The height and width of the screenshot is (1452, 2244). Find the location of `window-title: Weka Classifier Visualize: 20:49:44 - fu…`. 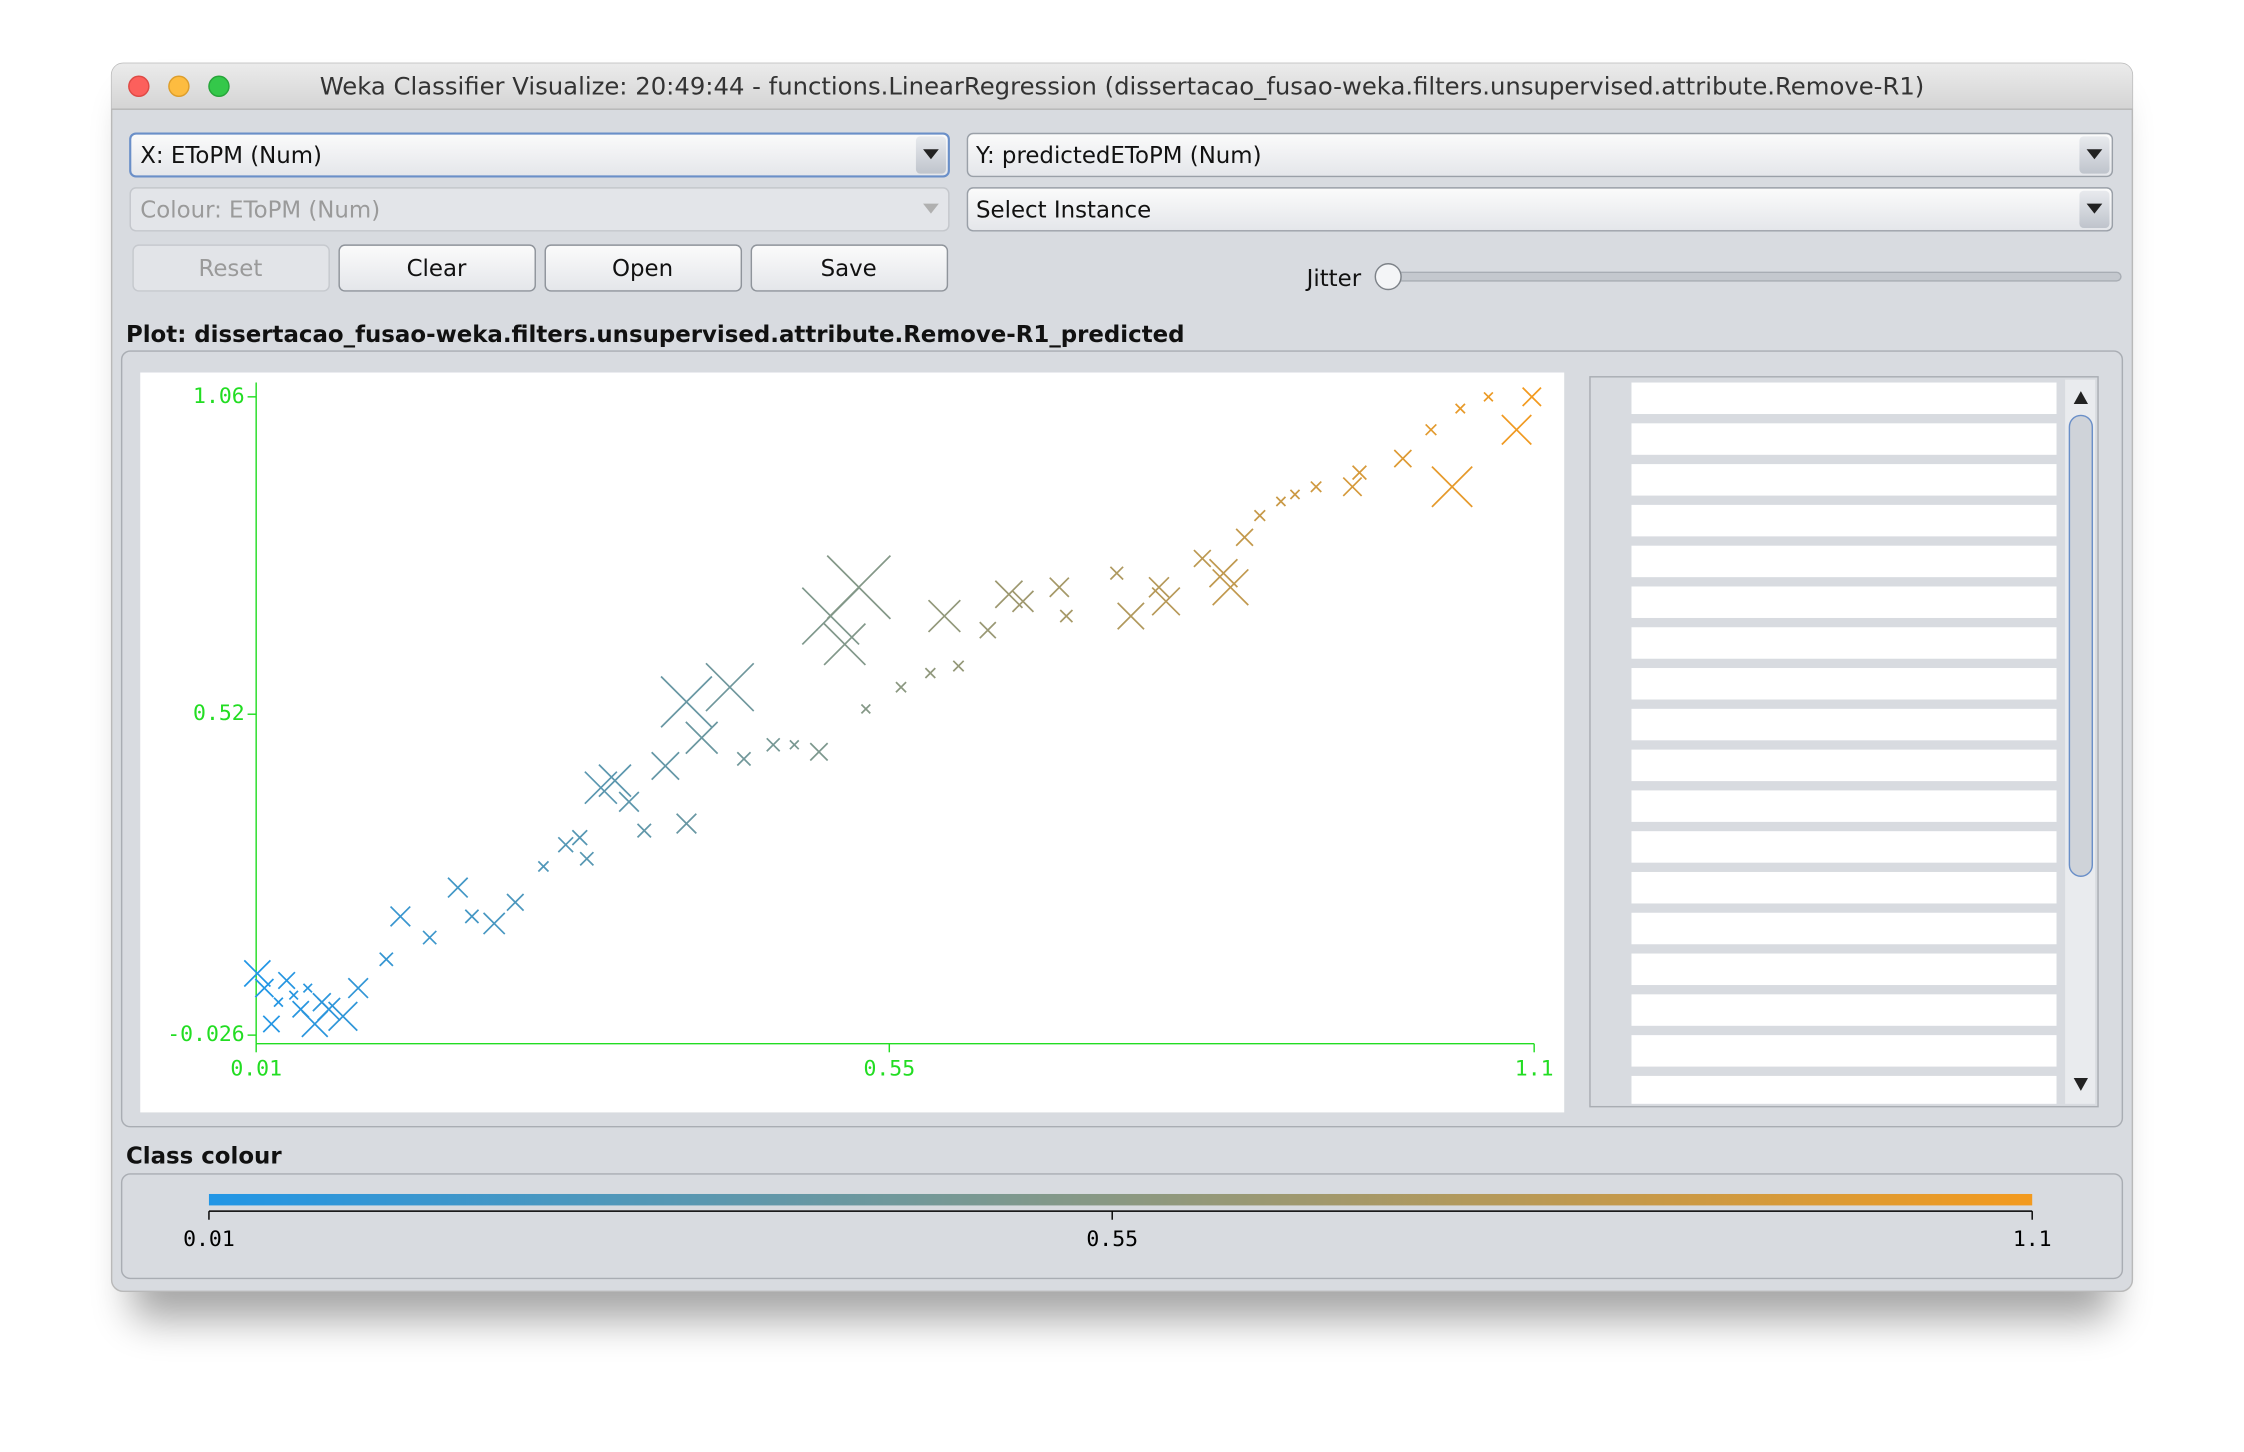

window-title: Weka Classifier Visualize: 20:49:44 - fu… is located at coordinates (1122, 86).